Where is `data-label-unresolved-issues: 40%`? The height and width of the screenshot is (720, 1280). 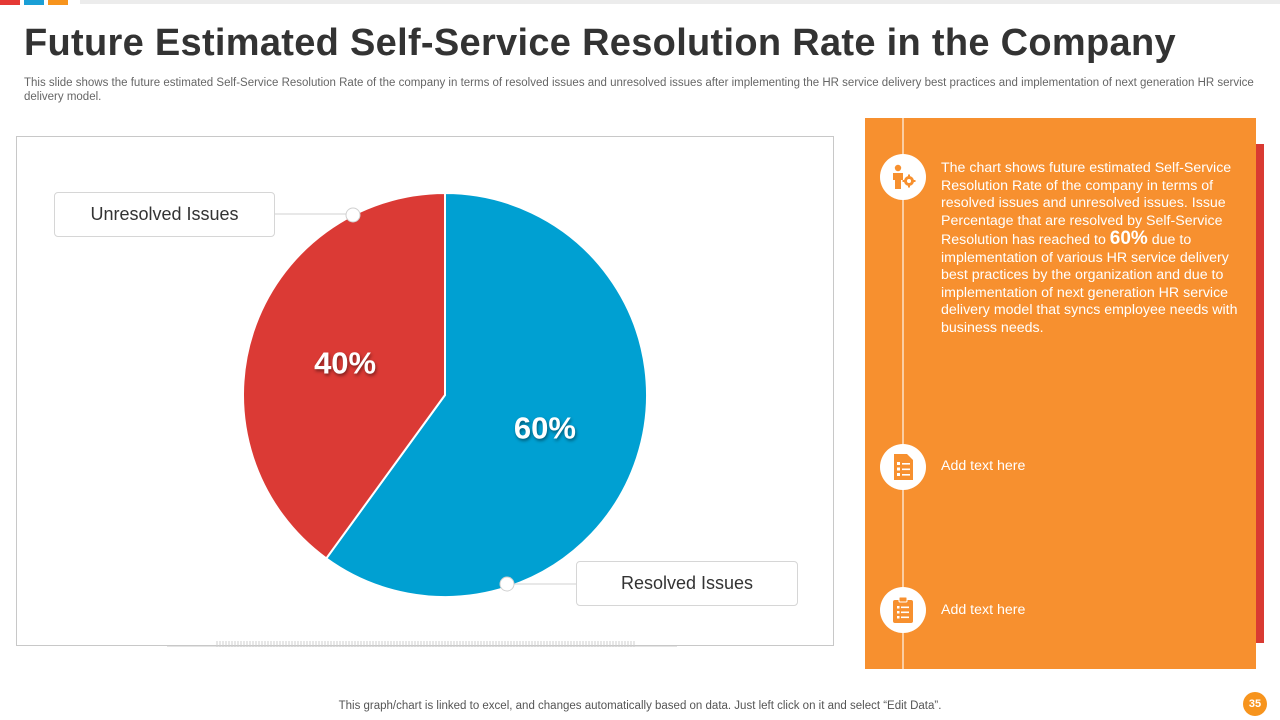
data-label-unresolved-issues: 40% is located at coordinates (345, 363).